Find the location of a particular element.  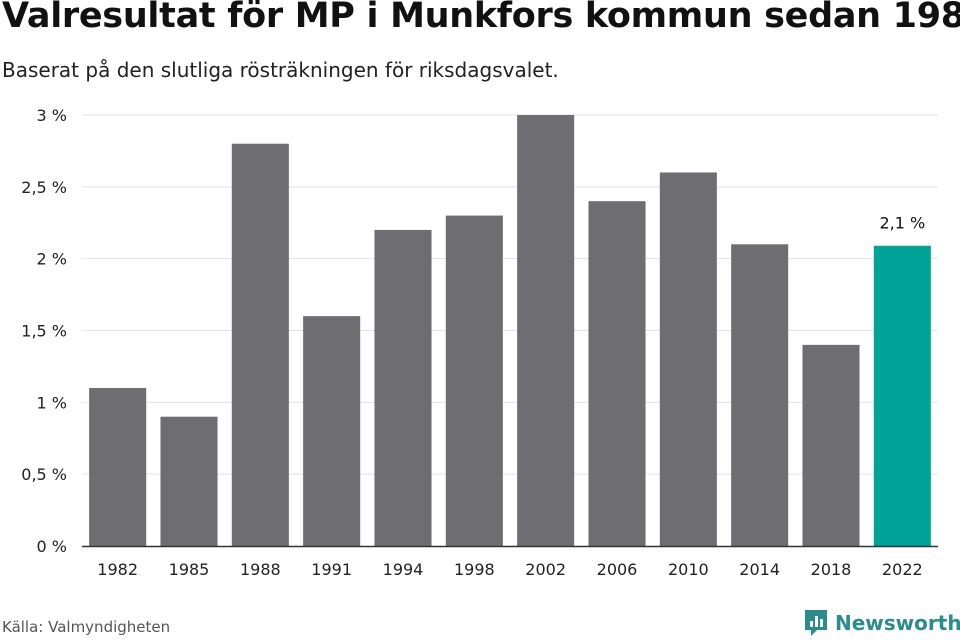

newsworthy-logo: Newsworthy is located at coordinates (881, 623).